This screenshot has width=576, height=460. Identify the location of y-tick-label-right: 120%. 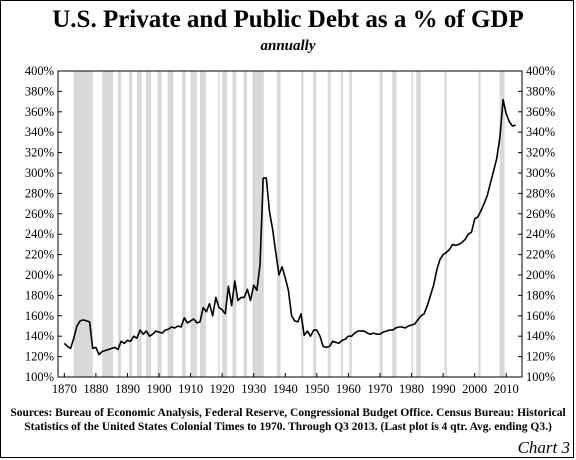
(540, 357).